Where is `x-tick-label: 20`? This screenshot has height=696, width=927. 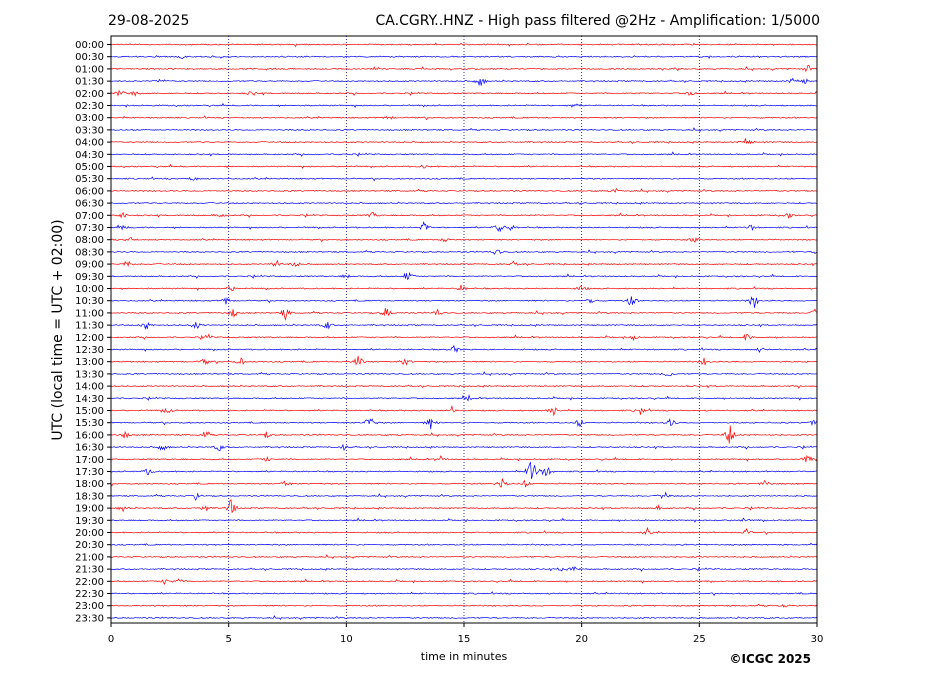
x-tick-label: 20 is located at coordinates (581, 639).